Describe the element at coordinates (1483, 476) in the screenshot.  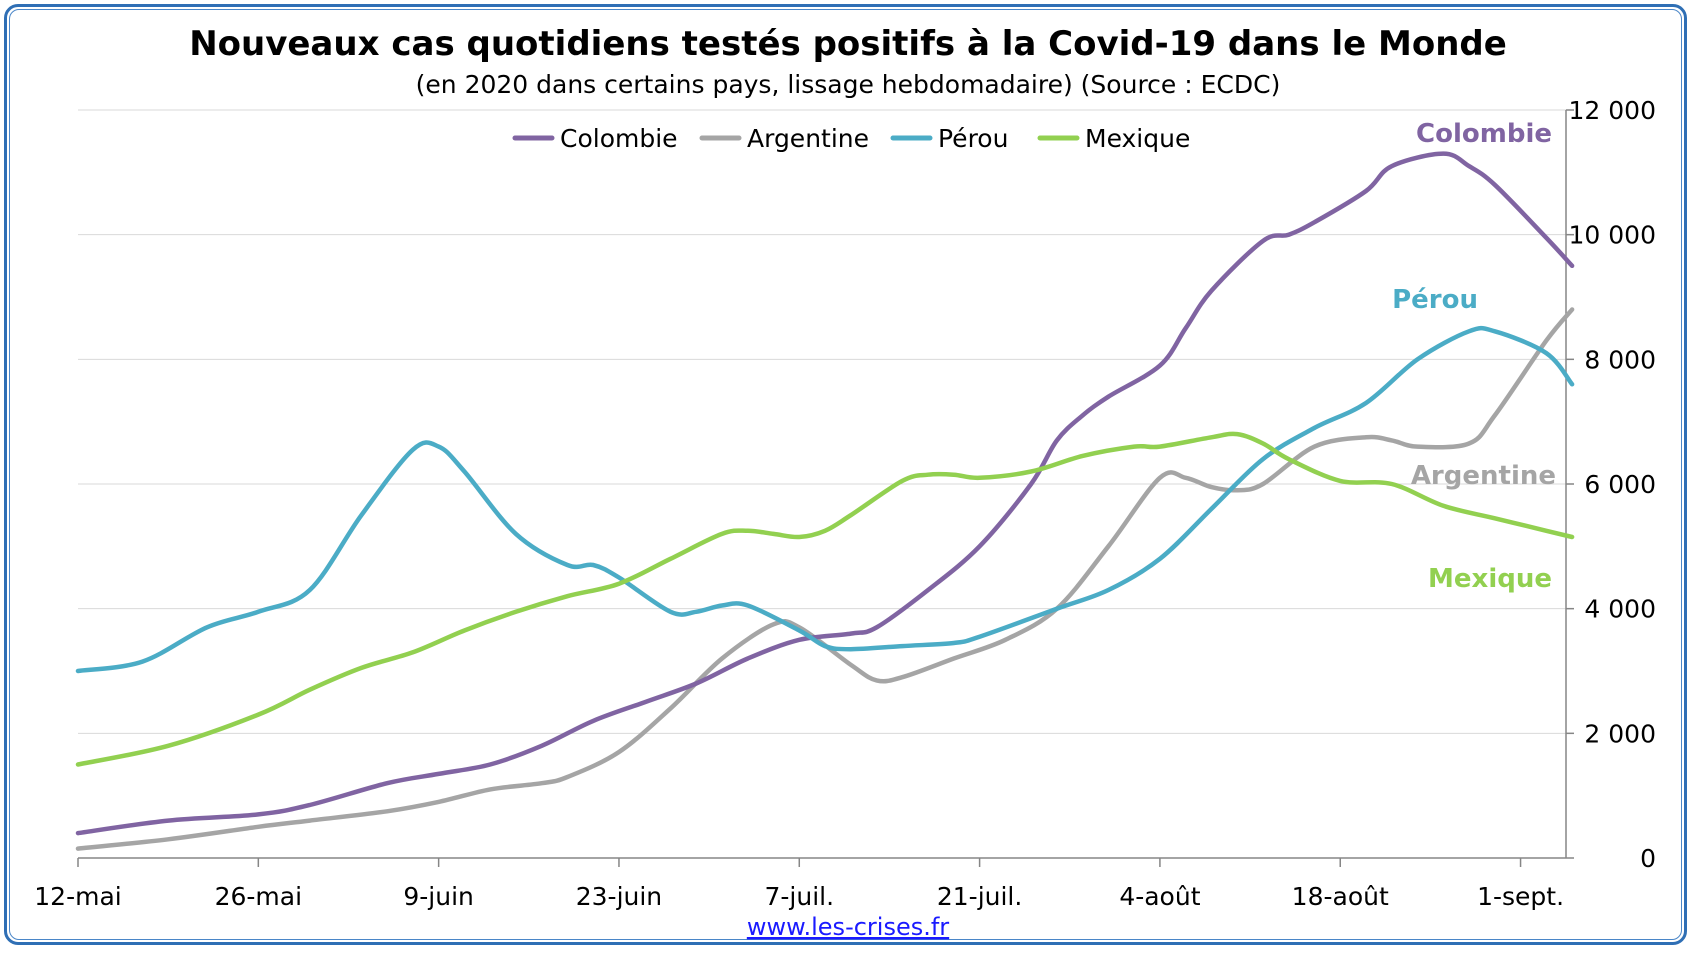
I see `end-label: Argentine` at that location.